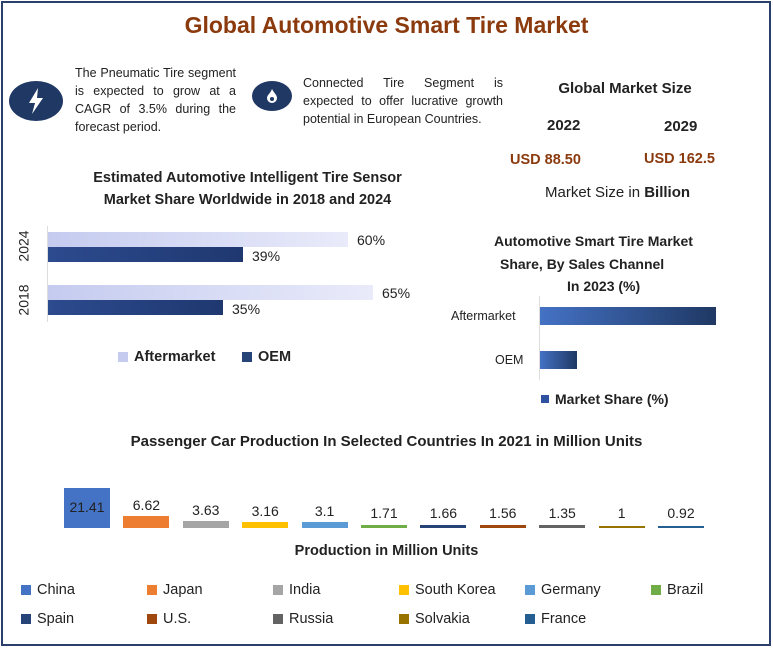 The width and height of the screenshot is (773, 648). Describe the element at coordinates (443, 526) in the screenshot. I see `bar-spain` at that location.